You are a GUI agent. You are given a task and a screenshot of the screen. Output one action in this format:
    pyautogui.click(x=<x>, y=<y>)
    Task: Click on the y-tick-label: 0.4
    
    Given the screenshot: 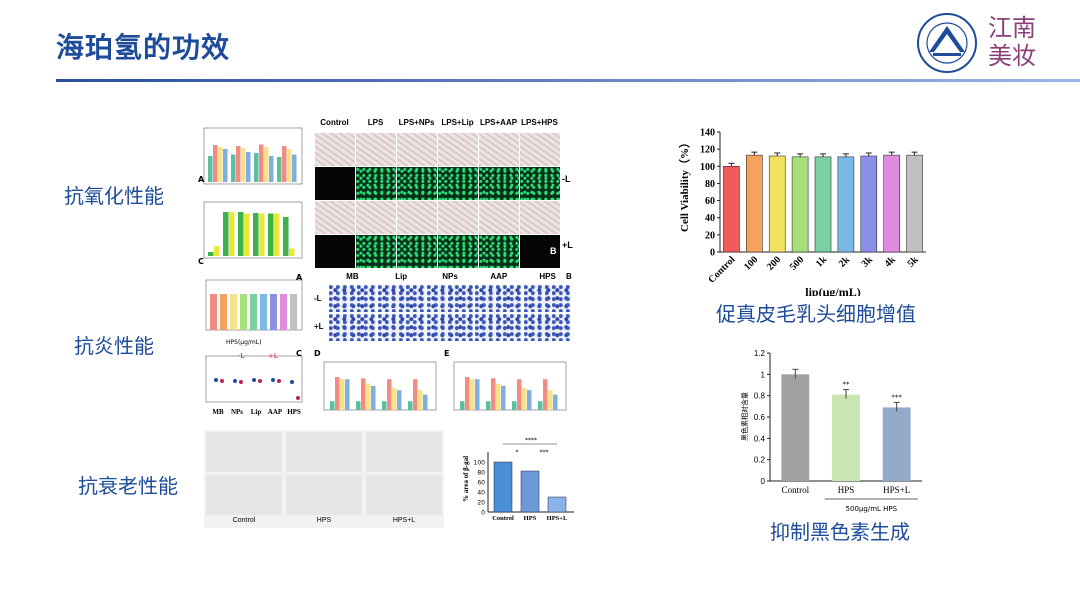 What is the action you would take?
    pyautogui.click(x=760, y=438)
    